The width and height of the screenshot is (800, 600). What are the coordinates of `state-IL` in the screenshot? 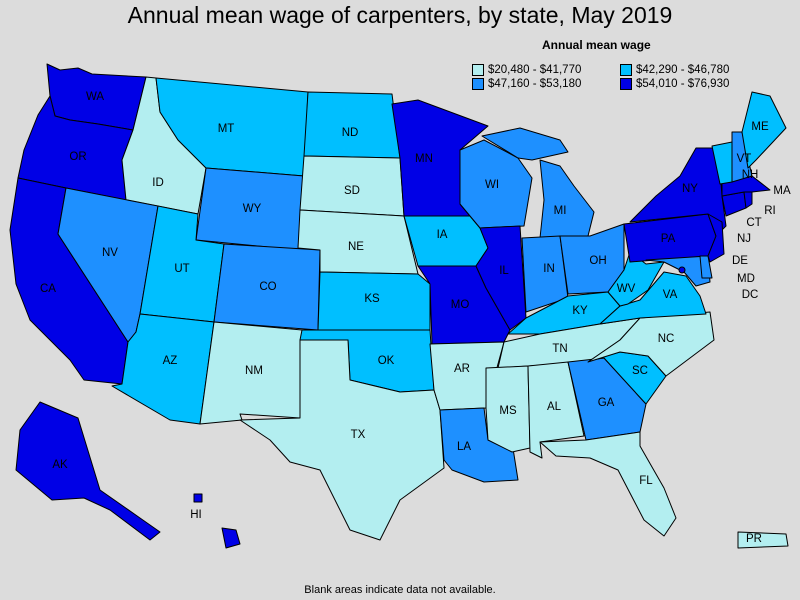 It's located at (501, 278).